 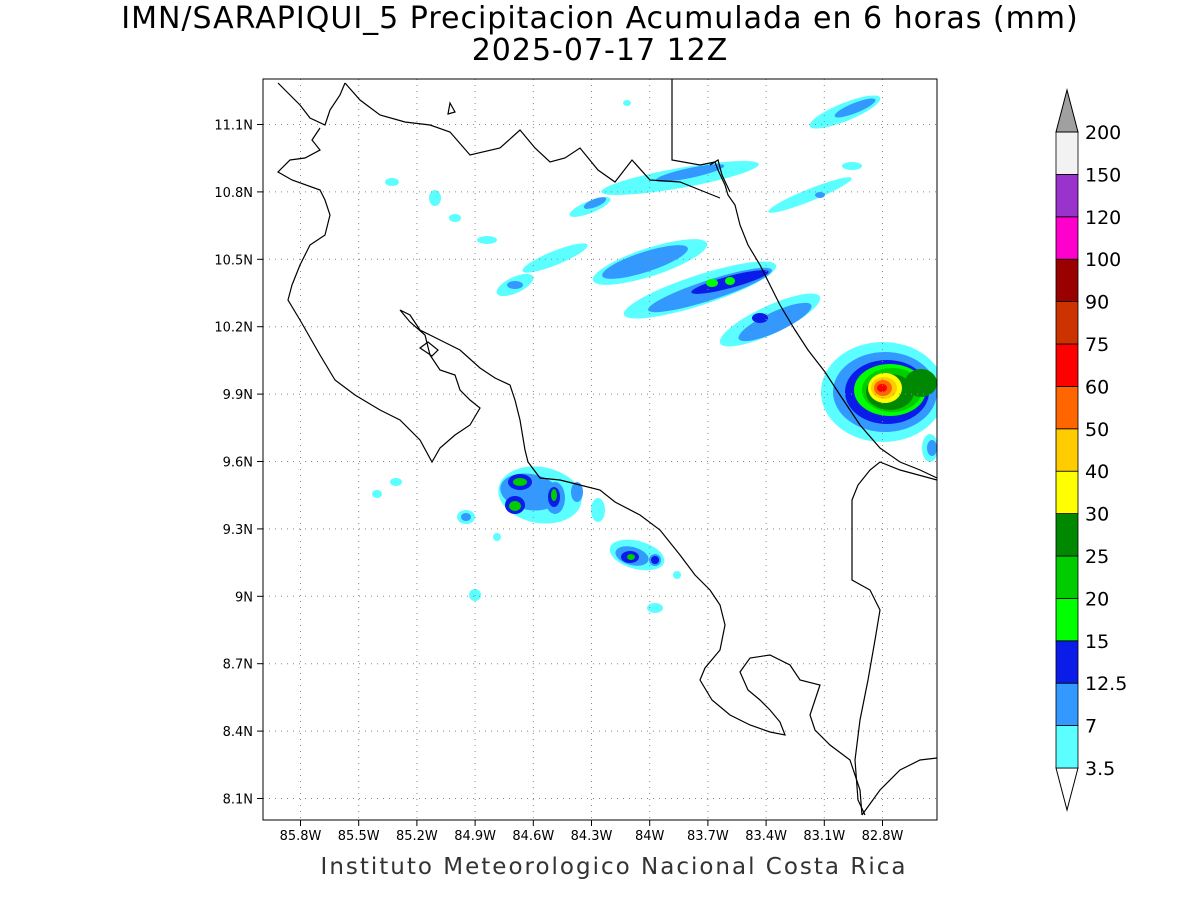 I want to click on colorbar-level-label: 120, so click(x=1103, y=218).